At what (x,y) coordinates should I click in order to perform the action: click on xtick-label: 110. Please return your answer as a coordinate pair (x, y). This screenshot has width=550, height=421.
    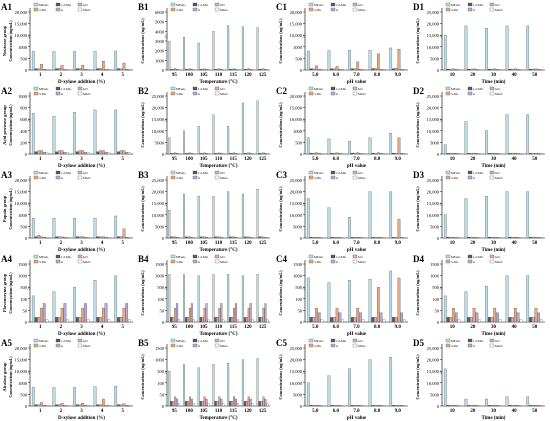
    Looking at the image, I should click on (219, 327).